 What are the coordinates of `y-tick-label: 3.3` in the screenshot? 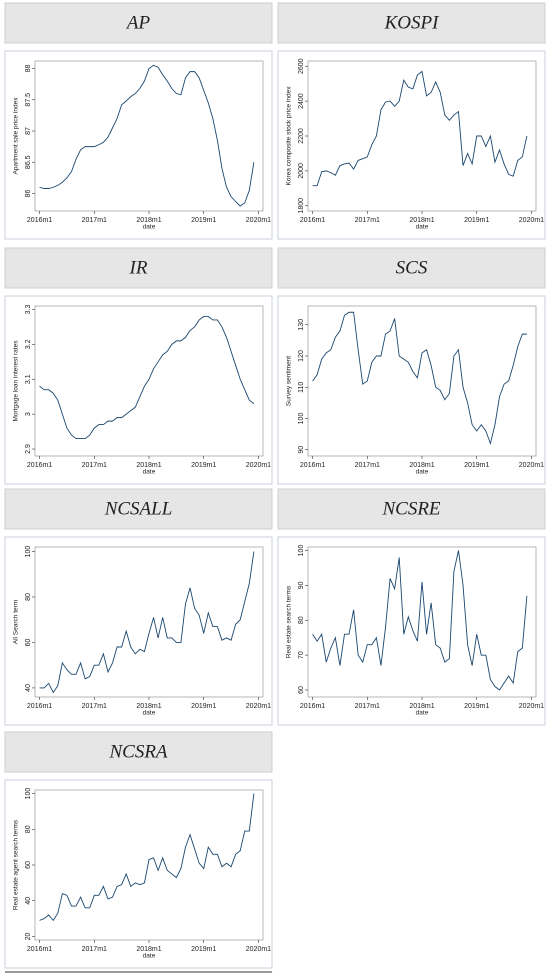 It's located at (28, 310).